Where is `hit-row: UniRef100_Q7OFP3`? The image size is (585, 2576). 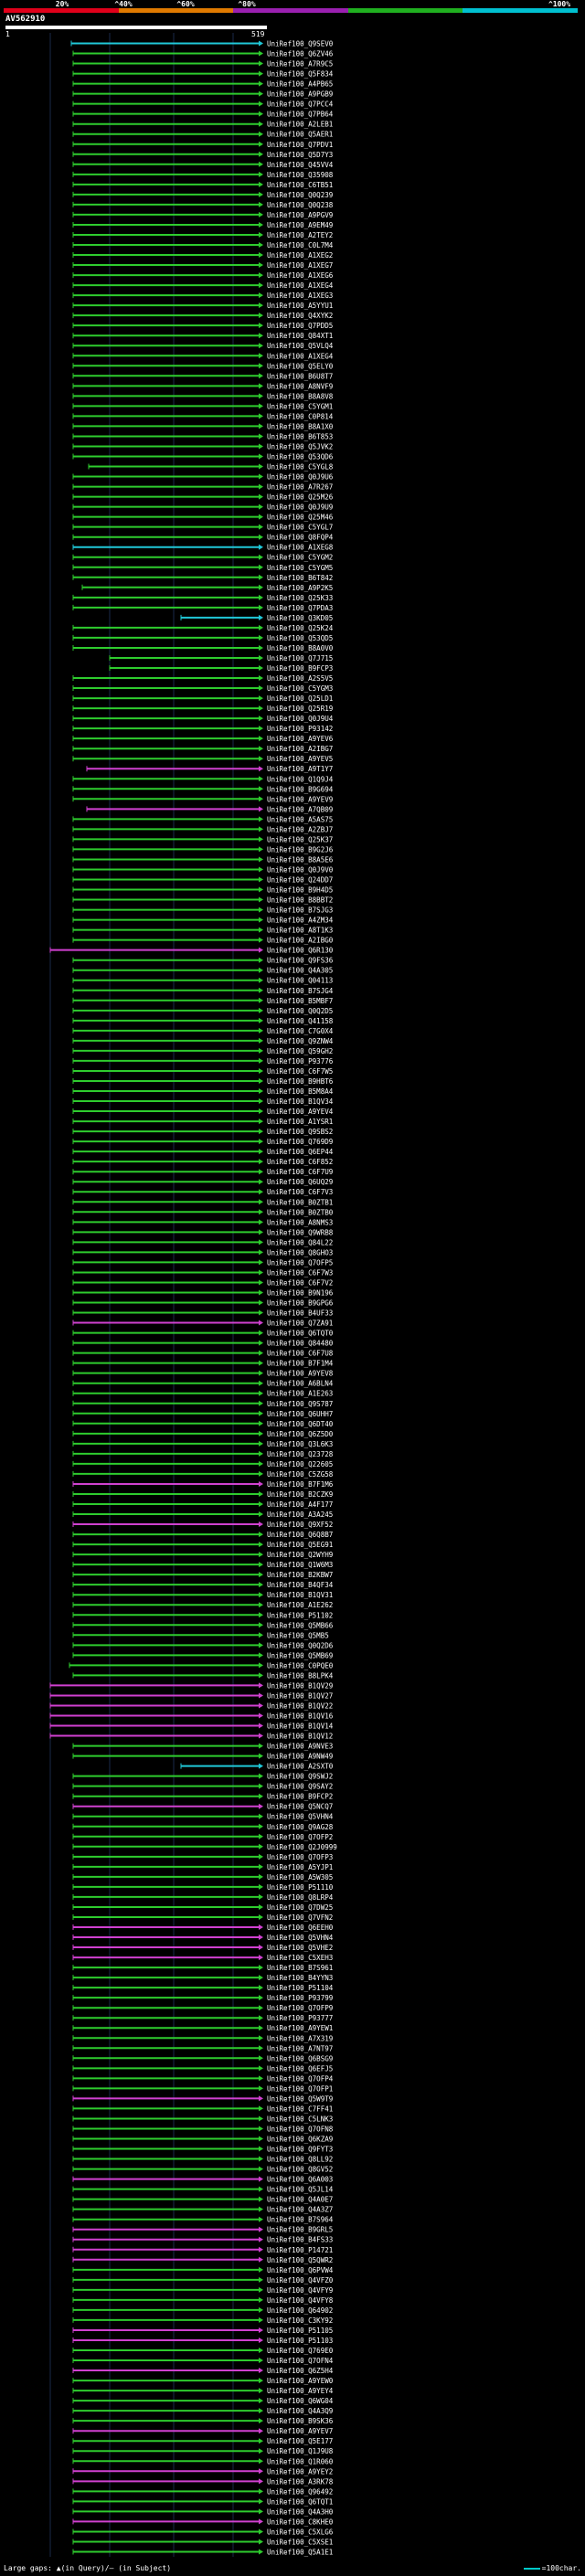 hit-row: UniRef100_Q7OFP3 is located at coordinates (202, 1857).